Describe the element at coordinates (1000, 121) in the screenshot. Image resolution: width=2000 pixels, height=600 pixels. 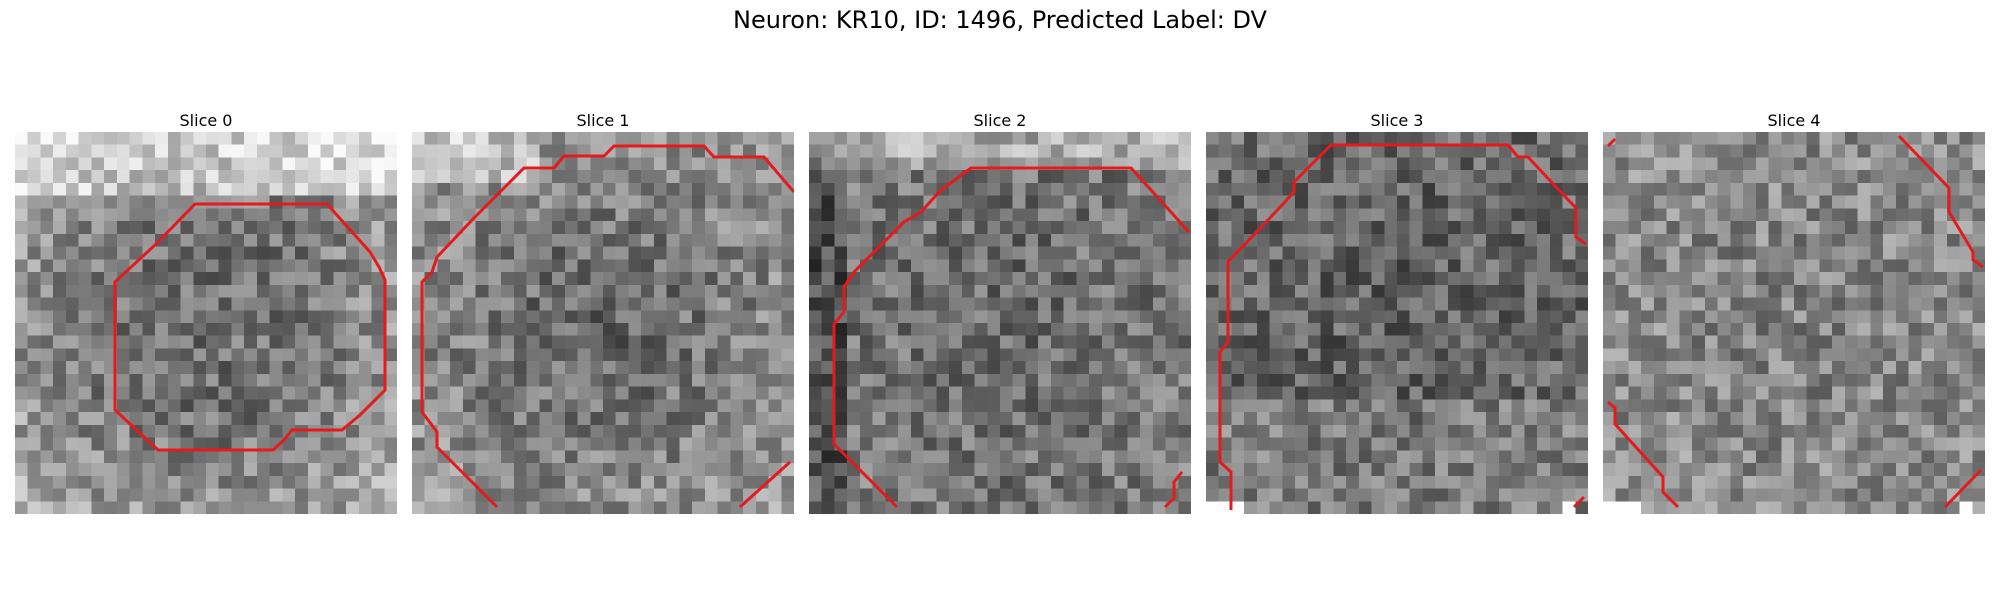
I see `slice-title: Slice 2` at that location.